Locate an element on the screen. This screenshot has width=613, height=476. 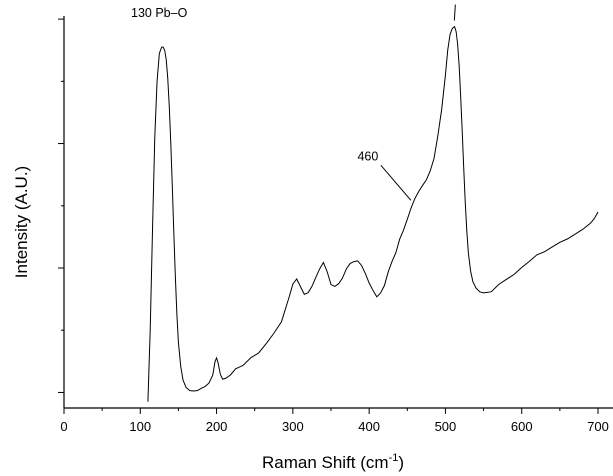
x-tick-label: 300 is located at coordinates (293, 426).